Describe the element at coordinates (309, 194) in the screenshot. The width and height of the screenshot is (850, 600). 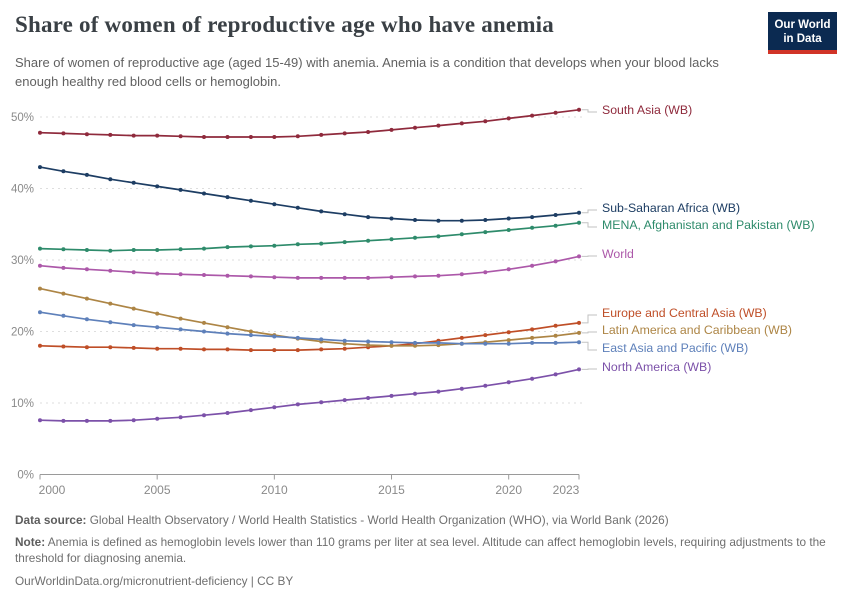
I see `series-line-sub-saharan-africa-wb` at that location.